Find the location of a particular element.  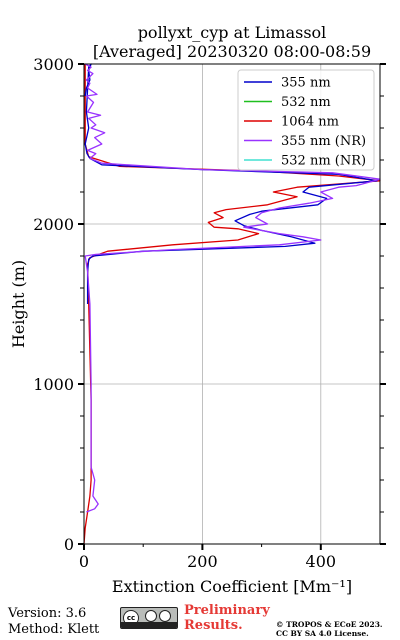

footer-info: Version: 3.6 Method: Klett is located at coordinates (53, 622).